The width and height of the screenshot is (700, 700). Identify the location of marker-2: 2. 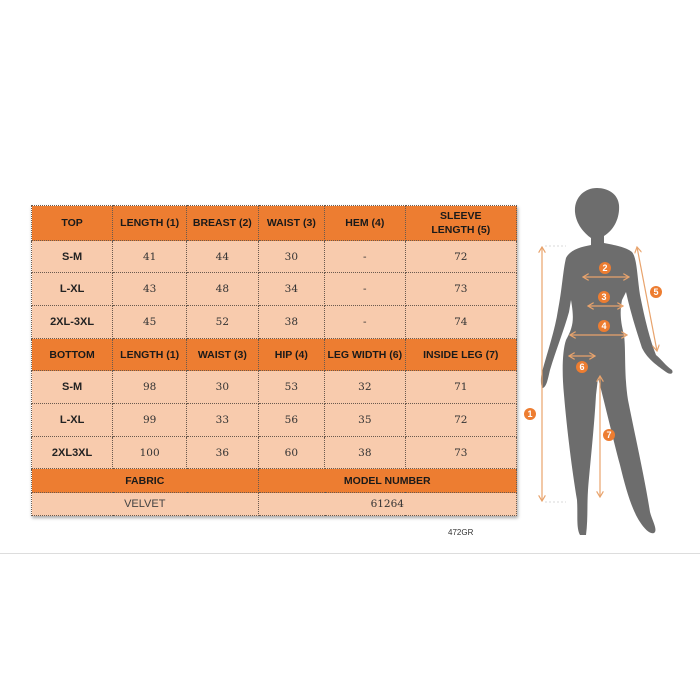
(604, 268).